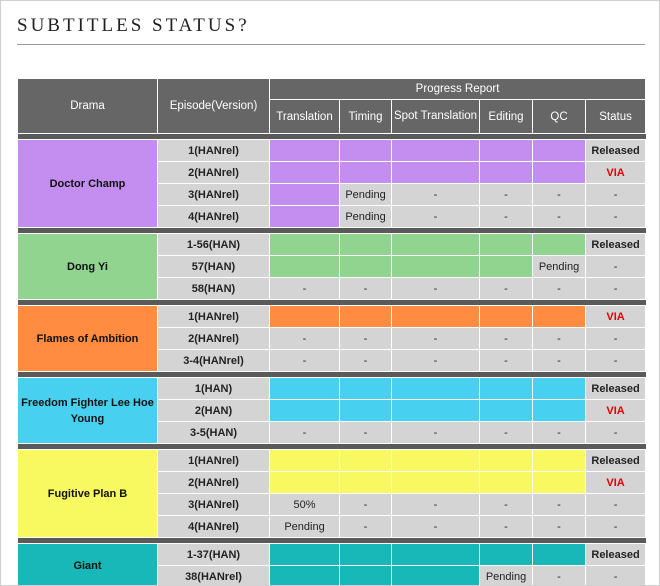 This screenshot has height=586, width=660. I want to click on table-row: Fugitive Plan B 1(HANrel) Released, so click(332, 493).